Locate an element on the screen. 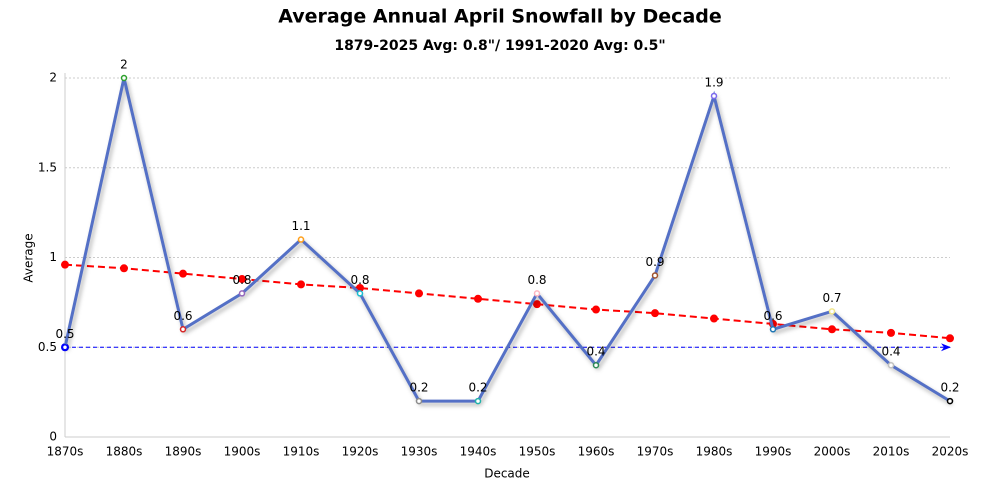 The width and height of the screenshot is (1000, 500). x-tick-label: 1870s is located at coordinates (65, 452).